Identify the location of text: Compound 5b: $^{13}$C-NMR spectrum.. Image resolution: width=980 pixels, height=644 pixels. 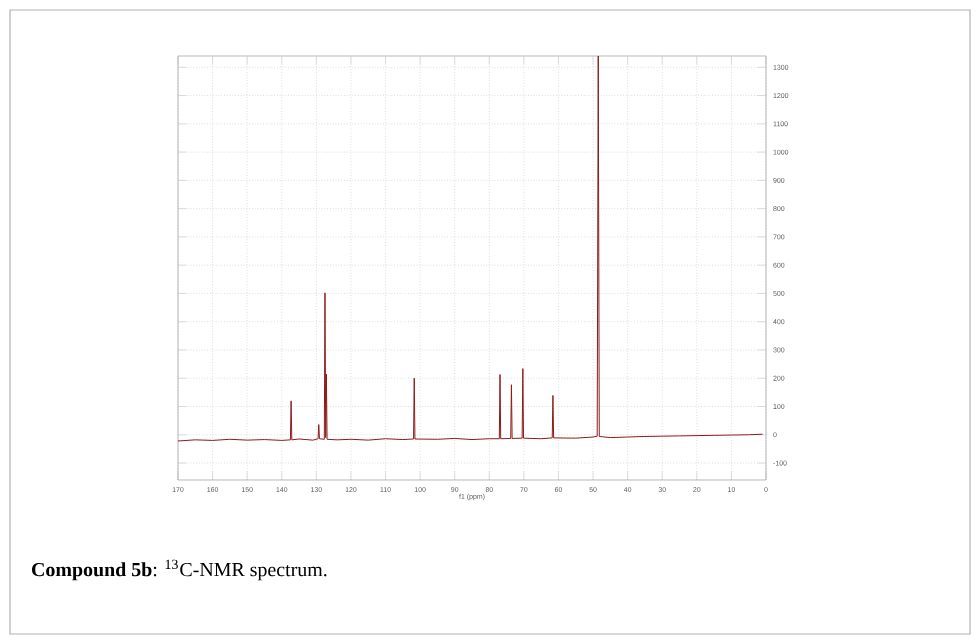
(179, 570).